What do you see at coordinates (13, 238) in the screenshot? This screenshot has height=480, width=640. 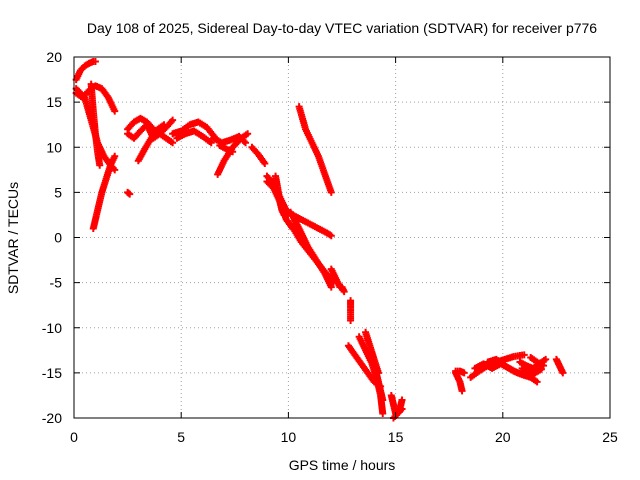 I see `y-axis-label: SDTVAR / TECUs` at bounding box center [13, 238].